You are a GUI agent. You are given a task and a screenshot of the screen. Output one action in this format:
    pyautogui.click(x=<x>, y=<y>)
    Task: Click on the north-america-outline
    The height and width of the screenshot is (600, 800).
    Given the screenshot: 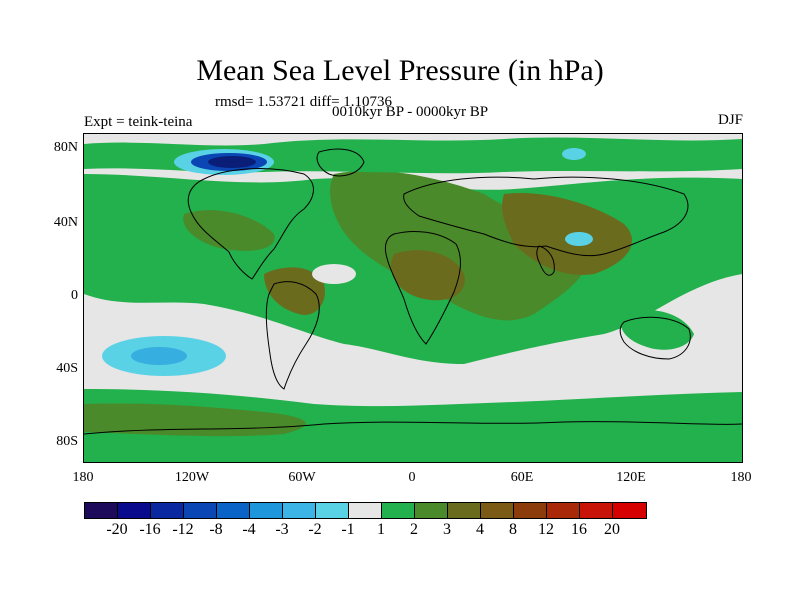 What is the action you would take?
    pyautogui.click(x=250, y=224)
    